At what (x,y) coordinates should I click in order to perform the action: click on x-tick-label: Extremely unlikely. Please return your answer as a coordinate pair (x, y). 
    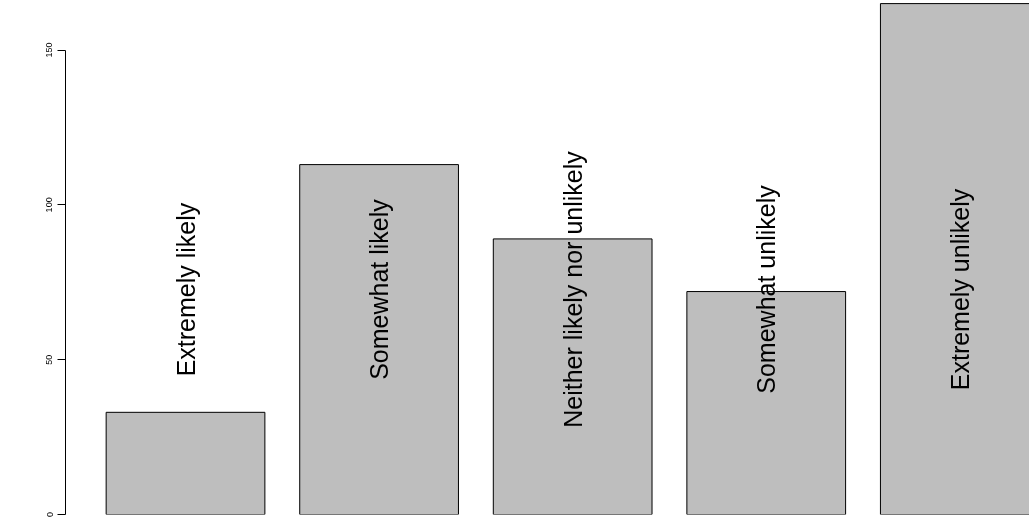
    Looking at the image, I should click on (959, 289).